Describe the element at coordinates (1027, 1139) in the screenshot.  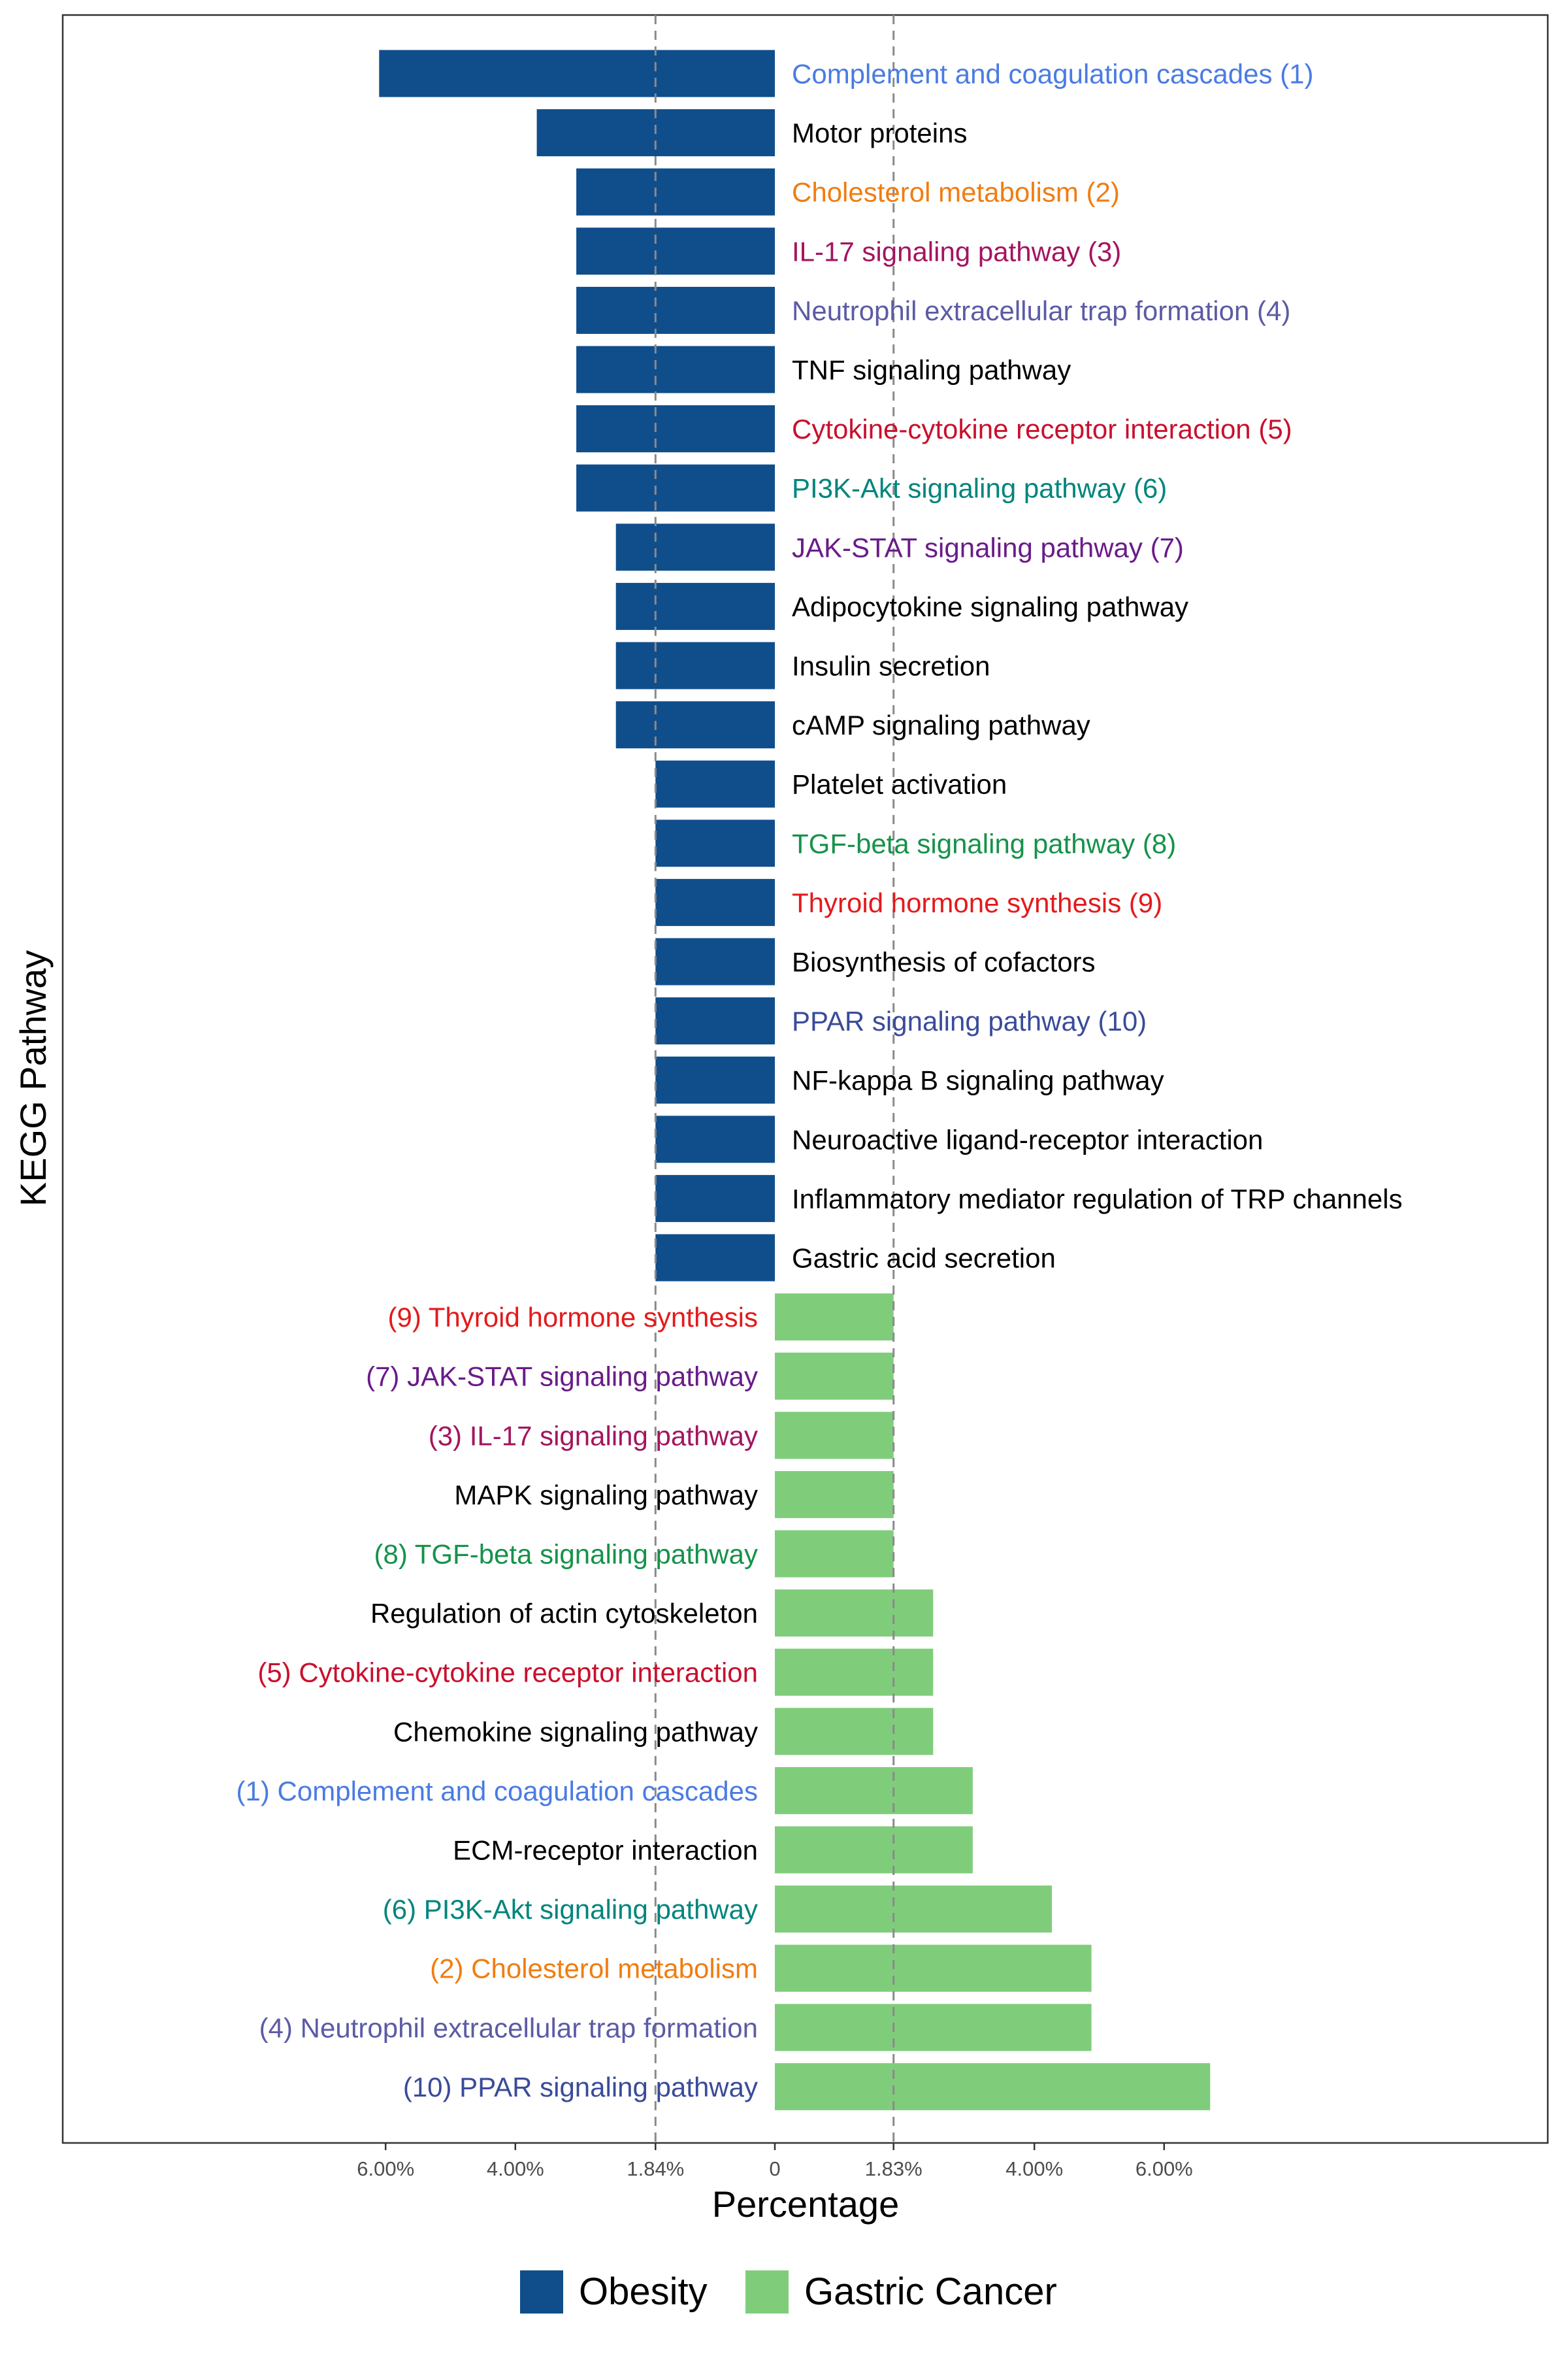
I see `bar-label-obesity-18: Neuroactive ligand-receptor interaction` at that location.